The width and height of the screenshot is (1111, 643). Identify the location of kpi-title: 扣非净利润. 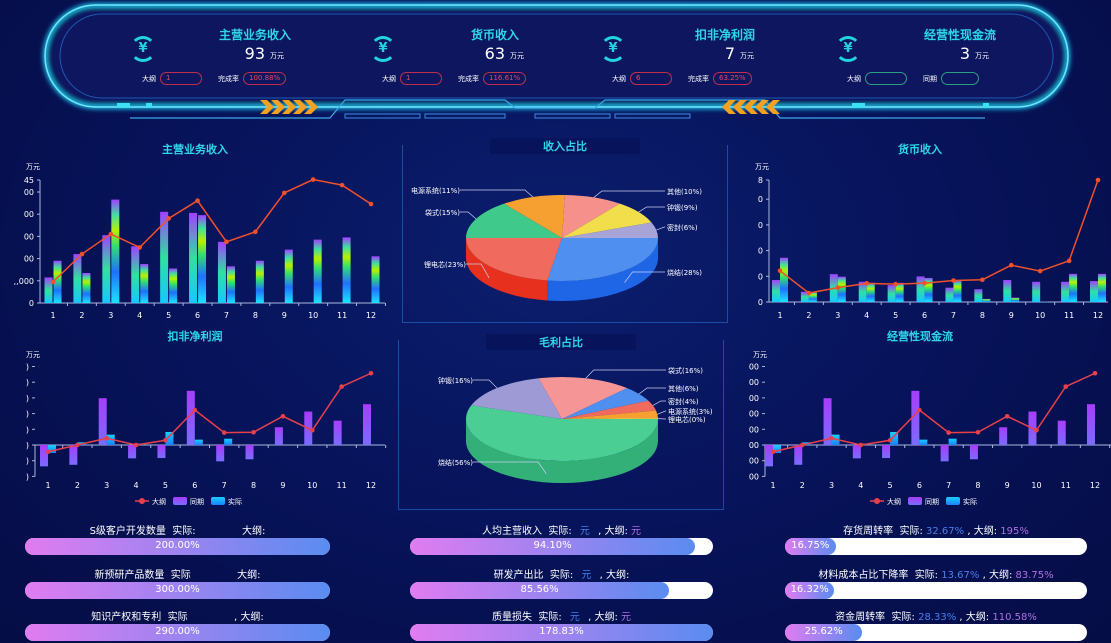
(724, 35).